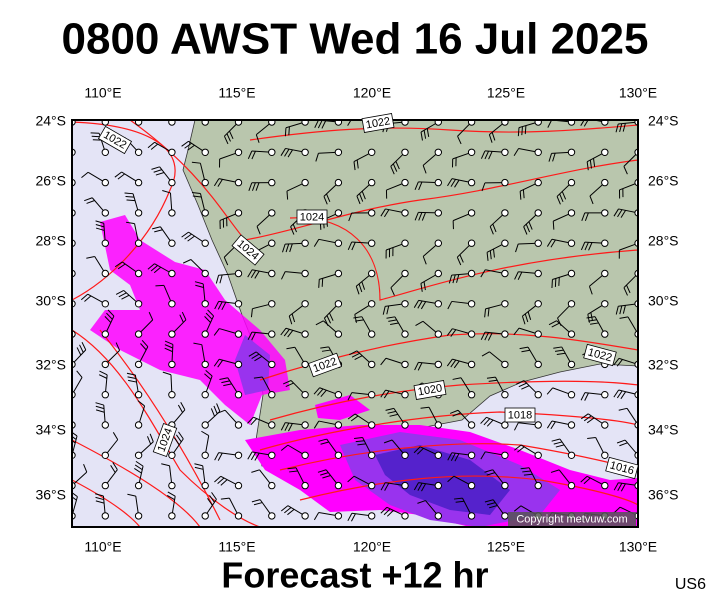 The height and width of the screenshot is (600, 711). What do you see at coordinates (506, 547) in the screenshot?
I see `lon-label: 125°E` at bounding box center [506, 547].